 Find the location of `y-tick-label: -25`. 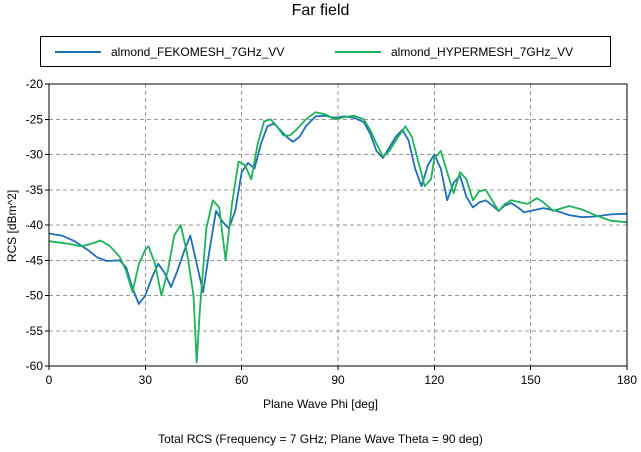

y-tick-label: -25 is located at coordinates (35, 119).